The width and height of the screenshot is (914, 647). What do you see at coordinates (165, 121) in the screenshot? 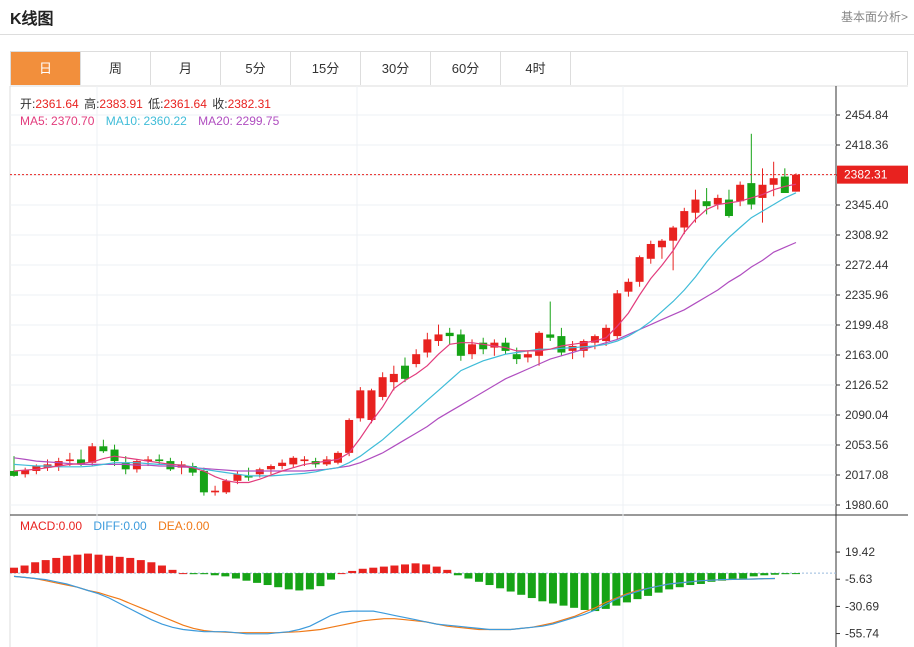
I see `ma10-value: 2360.22` at bounding box center [165, 121].